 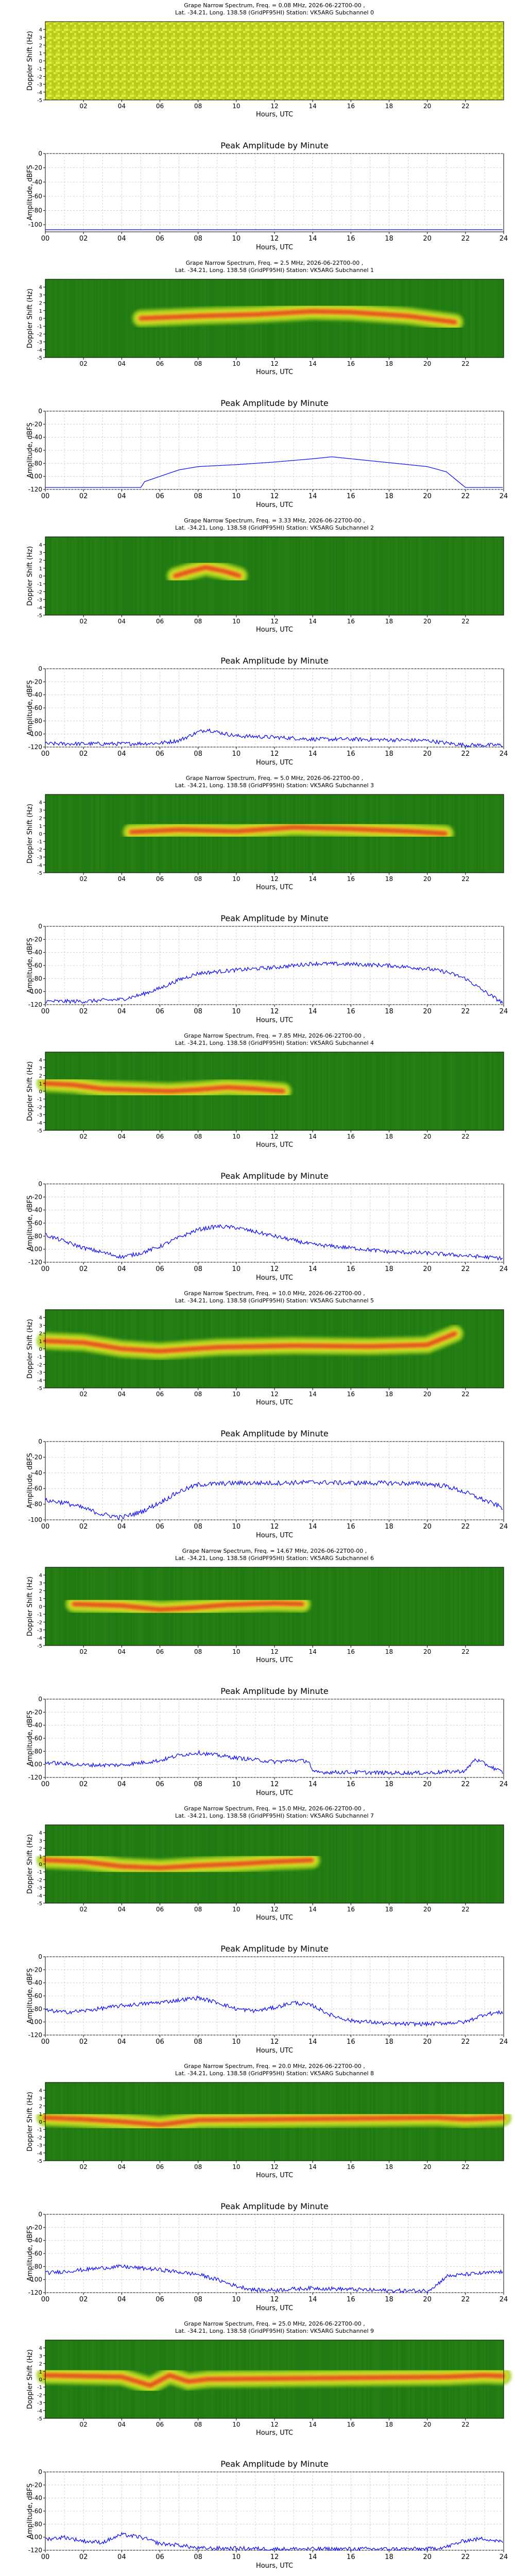 I want to click on amplitude-x-tick-label: 04, so click(x=121, y=497).